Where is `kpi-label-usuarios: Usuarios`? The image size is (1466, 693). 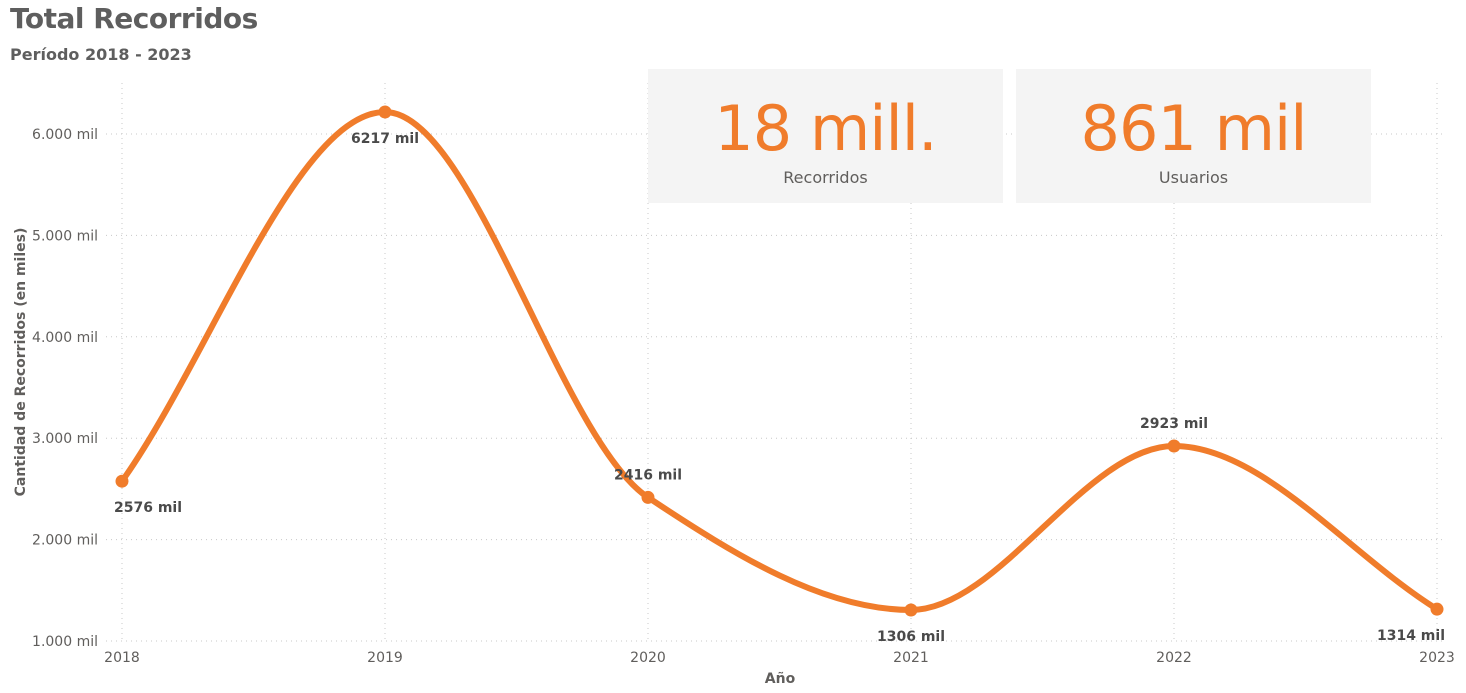
kpi-label-usuarios: Usuarios is located at coordinates (1193, 177).